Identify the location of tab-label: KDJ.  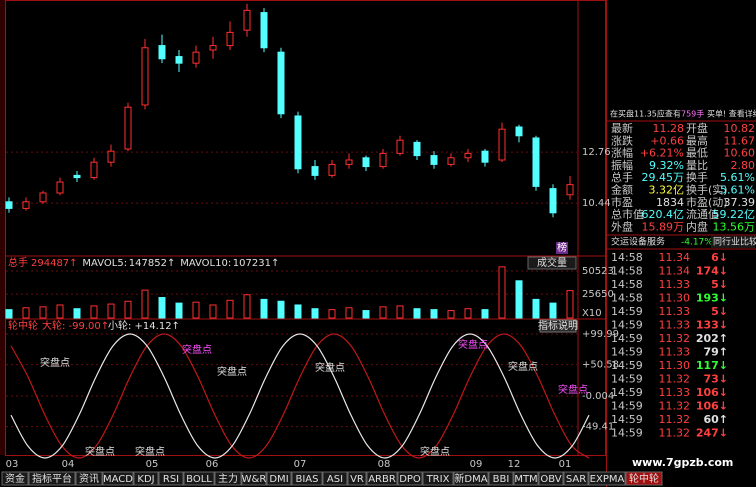
(145, 479).